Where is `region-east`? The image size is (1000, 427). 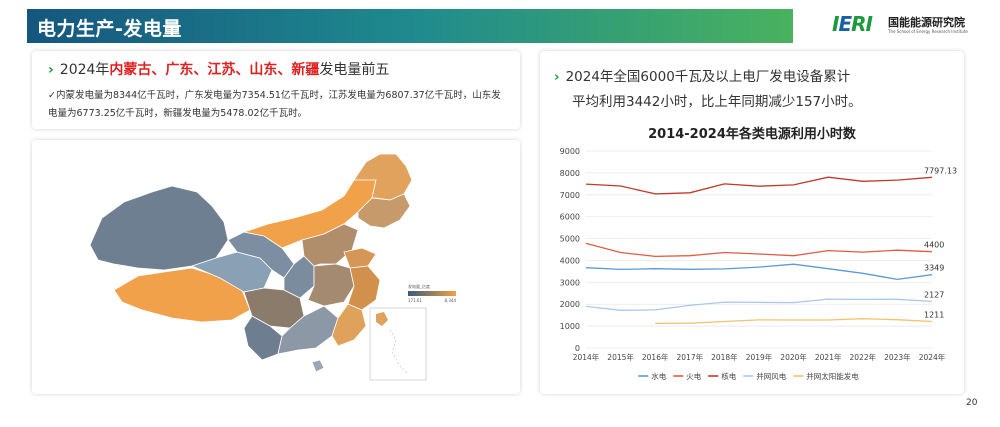 region-east is located at coordinates (364, 288).